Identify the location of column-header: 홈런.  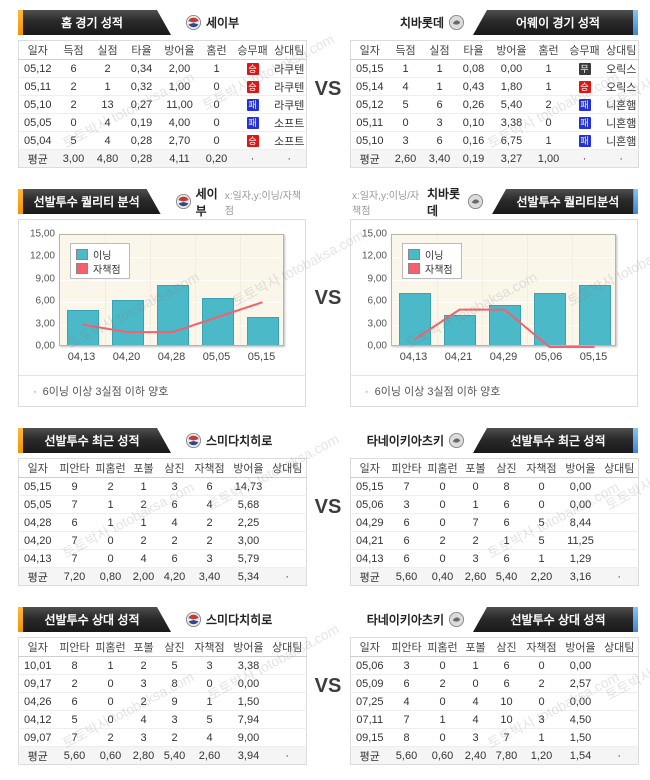
(216, 50).